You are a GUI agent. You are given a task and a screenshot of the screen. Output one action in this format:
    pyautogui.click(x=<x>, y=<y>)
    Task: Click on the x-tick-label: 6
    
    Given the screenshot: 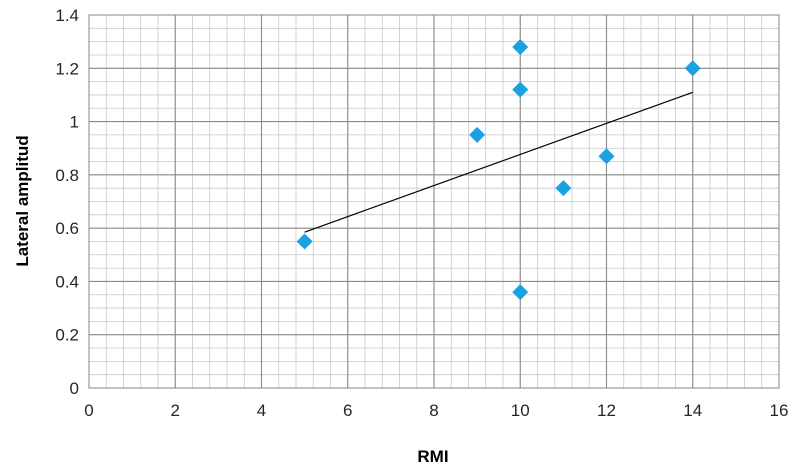 What is the action you would take?
    pyautogui.click(x=347, y=410)
    